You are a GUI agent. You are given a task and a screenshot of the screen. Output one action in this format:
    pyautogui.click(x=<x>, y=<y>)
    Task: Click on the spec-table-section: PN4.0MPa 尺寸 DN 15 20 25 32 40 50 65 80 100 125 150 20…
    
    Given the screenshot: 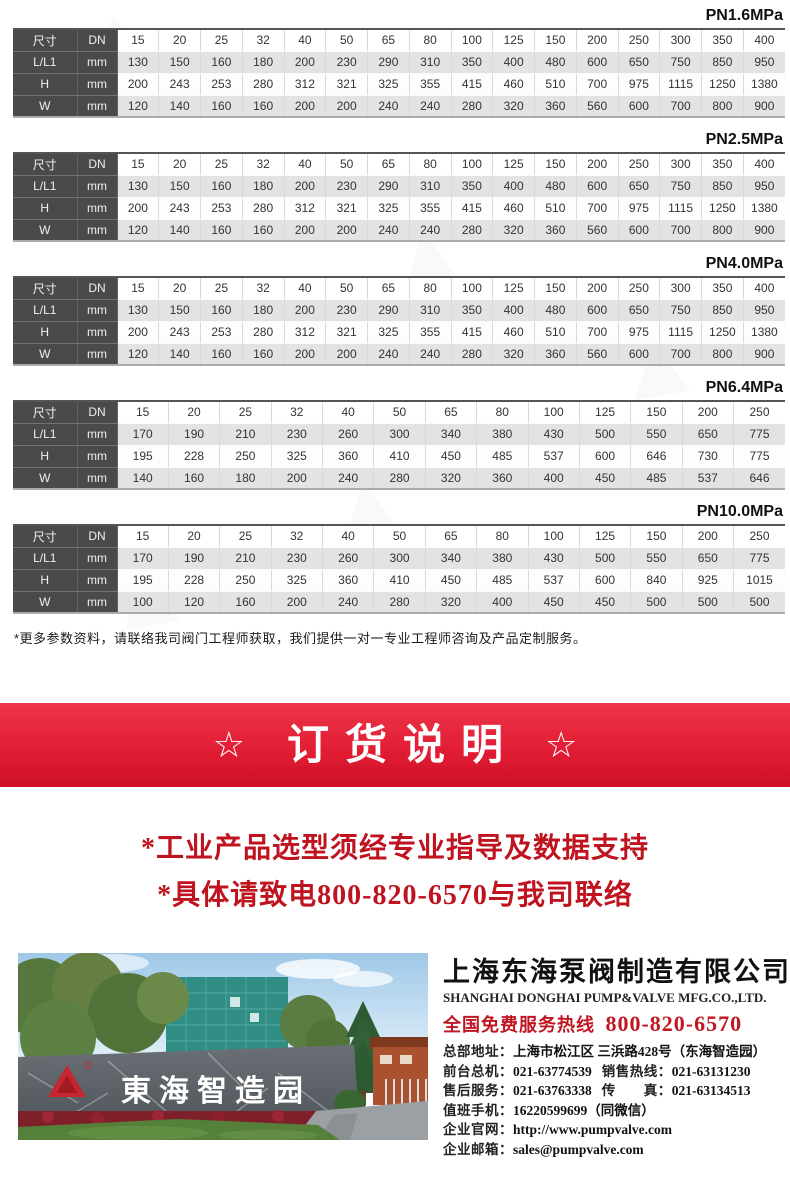 What is the action you would take?
    pyautogui.click(x=399, y=311)
    